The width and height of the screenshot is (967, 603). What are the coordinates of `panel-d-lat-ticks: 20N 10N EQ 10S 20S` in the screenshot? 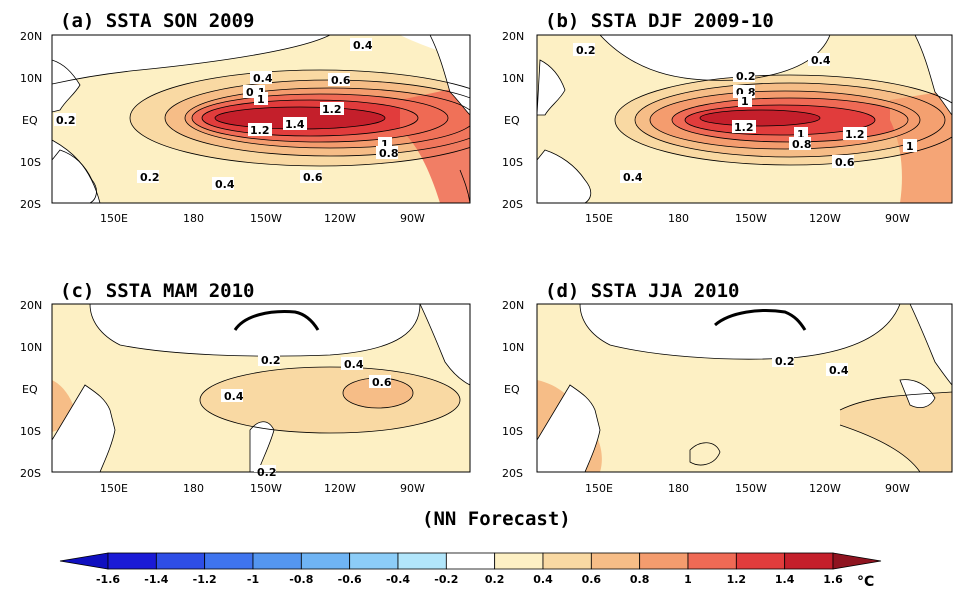 It's located at (513, 389).